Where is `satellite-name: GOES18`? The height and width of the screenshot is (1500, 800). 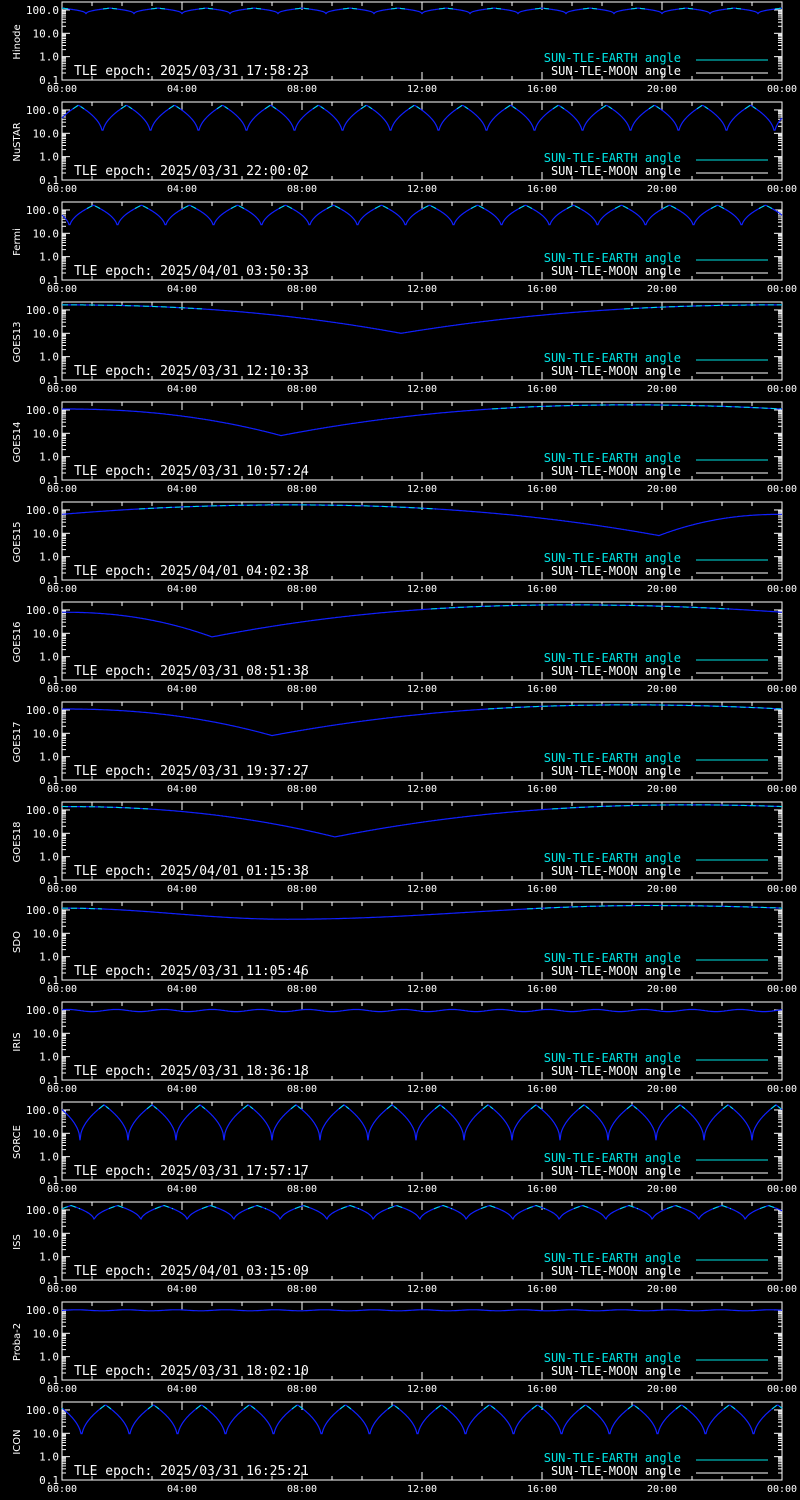 satellite-name: GOES18 is located at coordinates (17, 841).